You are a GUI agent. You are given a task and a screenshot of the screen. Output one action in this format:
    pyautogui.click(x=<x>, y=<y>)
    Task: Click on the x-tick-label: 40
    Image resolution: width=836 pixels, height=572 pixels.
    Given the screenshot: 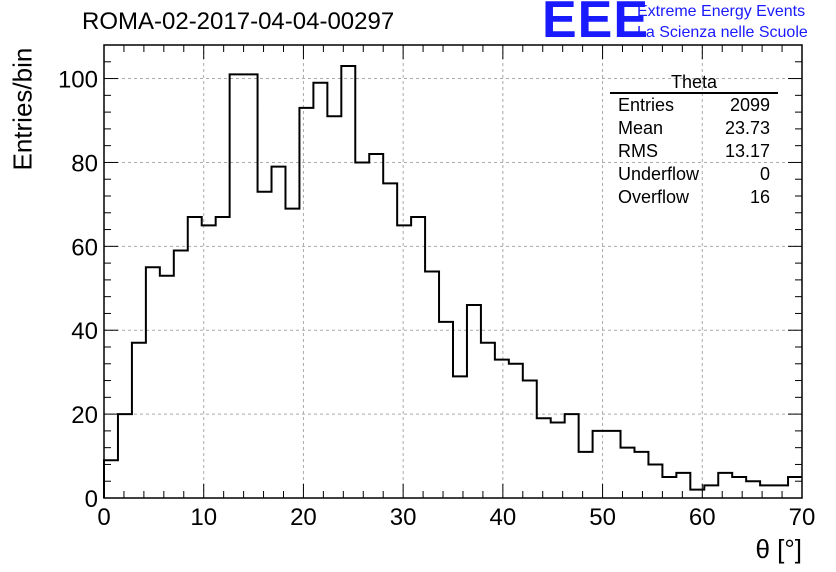 What is the action you would take?
    pyautogui.click(x=503, y=517)
    